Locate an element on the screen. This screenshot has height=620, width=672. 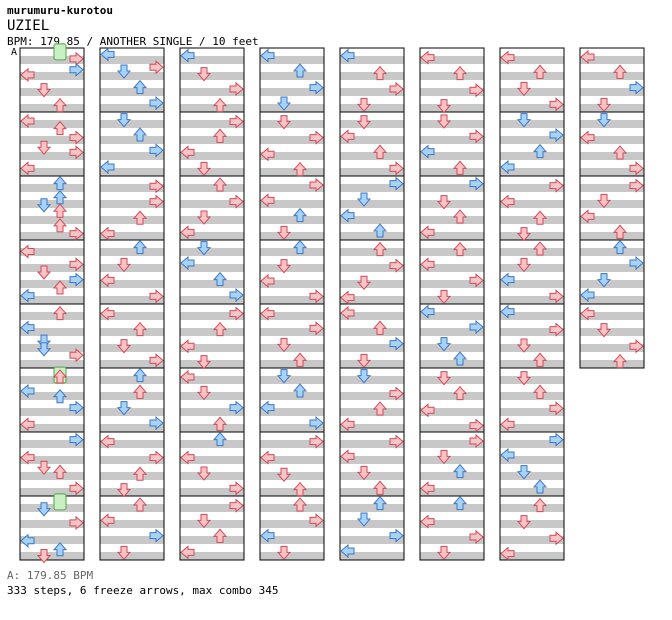
song-title: UZIEL is located at coordinates (28, 26).